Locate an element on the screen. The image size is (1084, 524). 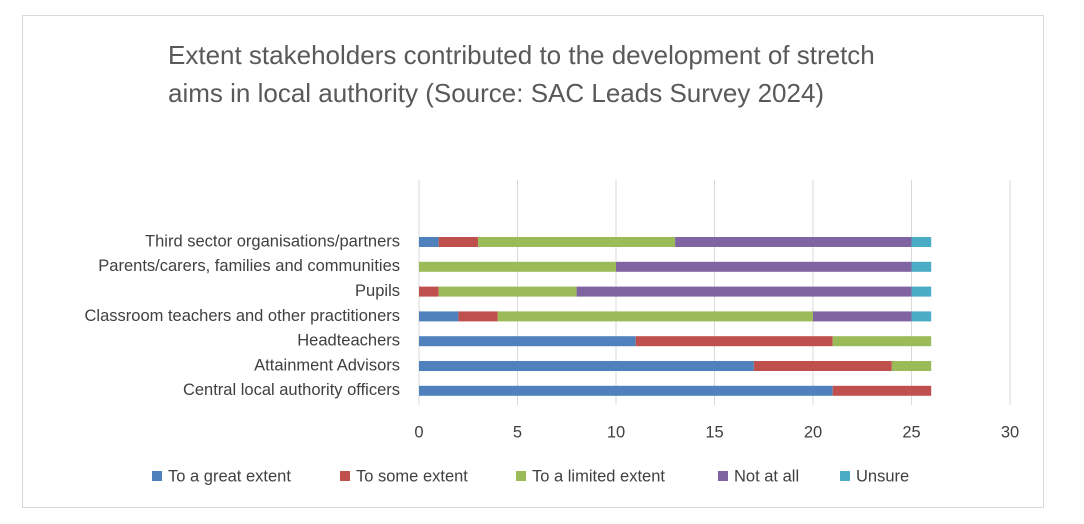
x-tick-label: 15 is located at coordinates (714, 432).